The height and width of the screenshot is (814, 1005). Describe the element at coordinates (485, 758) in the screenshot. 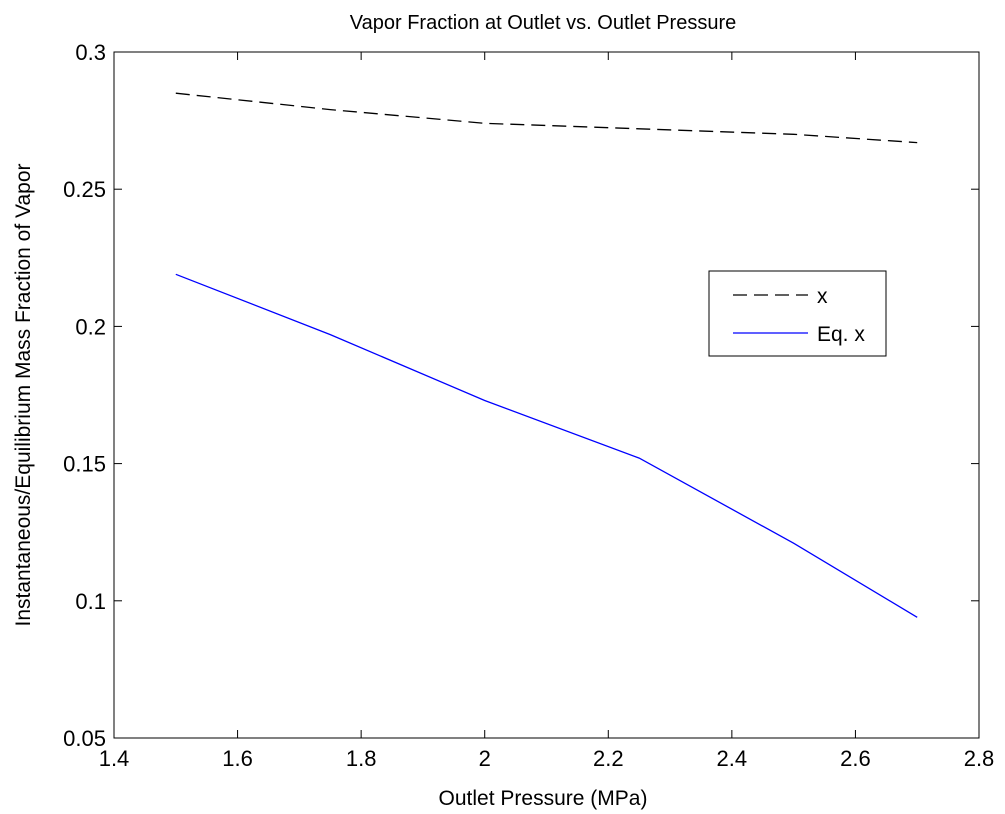

I see `x-tick-label: 2` at that location.